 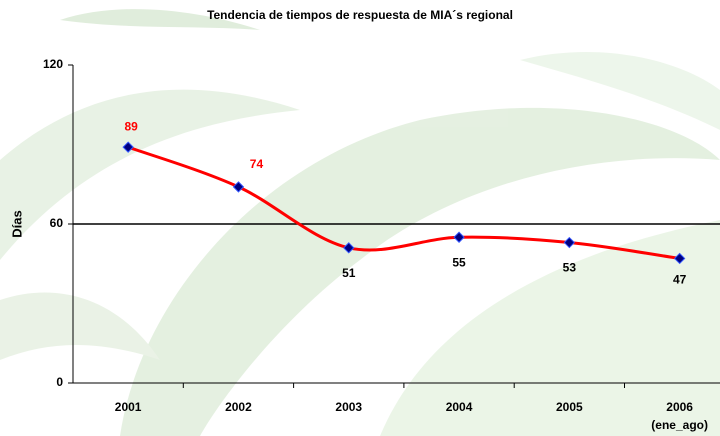 What do you see at coordinates (570, 268) in the screenshot?
I see `data-label: 53` at bounding box center [570, 268].